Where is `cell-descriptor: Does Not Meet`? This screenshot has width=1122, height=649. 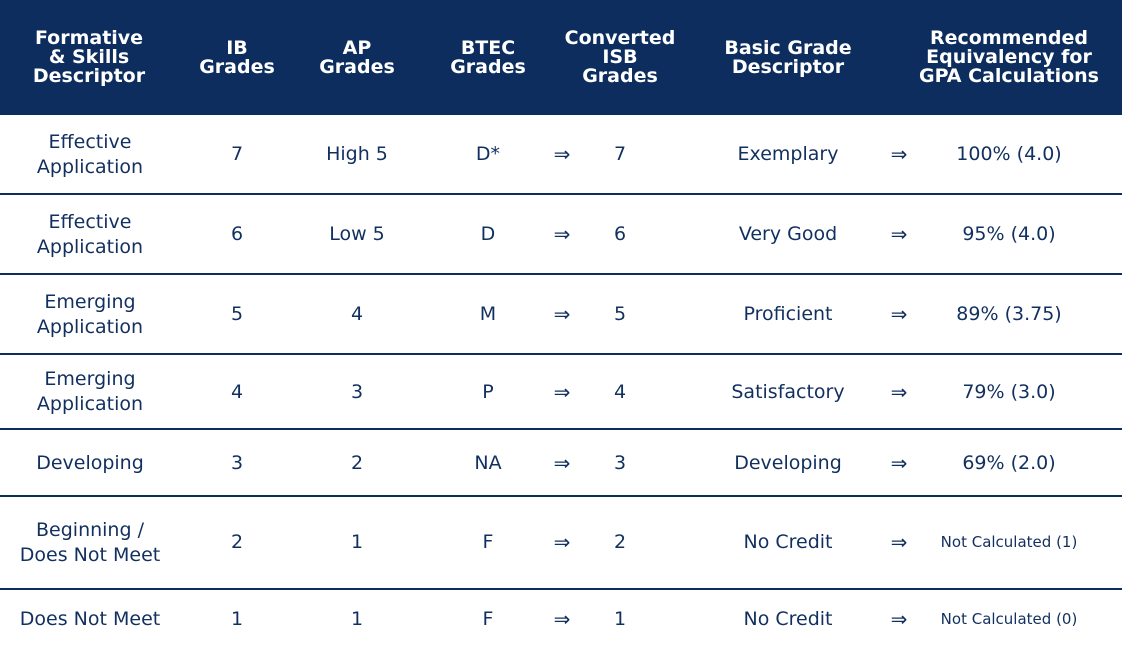
cell-descriptor: Does Not Meet is located at coordinates (90, 619).